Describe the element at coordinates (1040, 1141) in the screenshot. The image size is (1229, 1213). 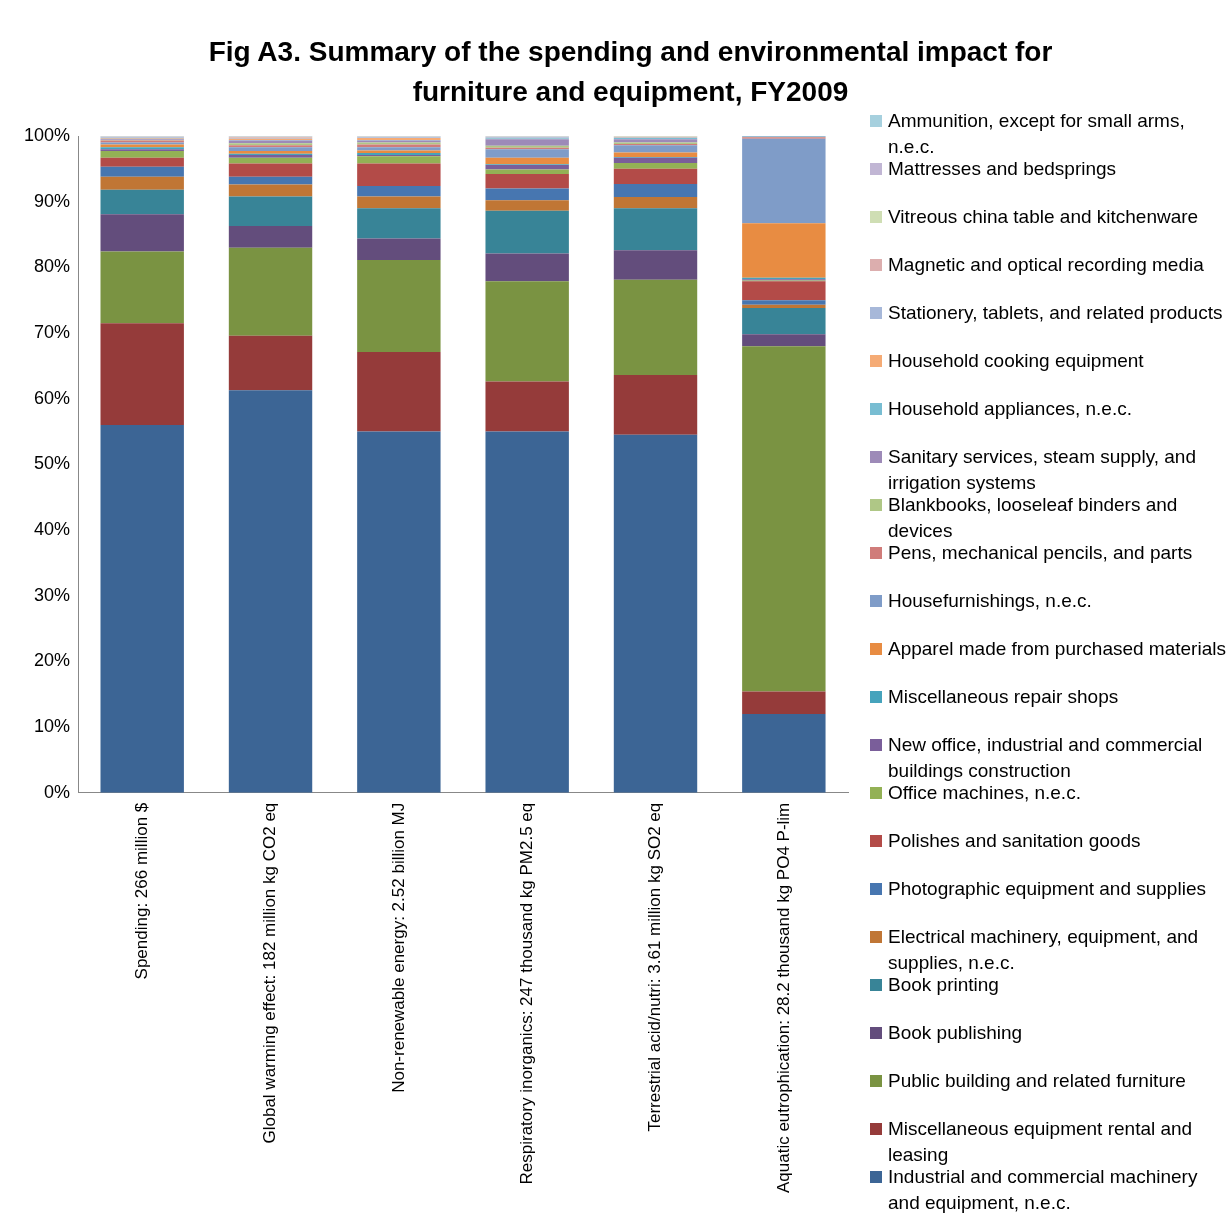
I see `legend-label: Miscellaneous equipment rental and leasing` at that location.